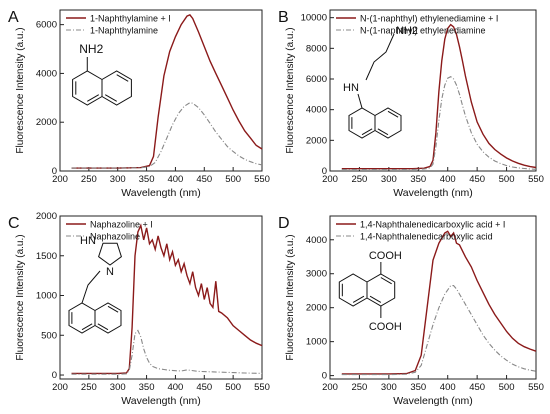  I want to click on y-tick-label: 1500, so click(46, 256).